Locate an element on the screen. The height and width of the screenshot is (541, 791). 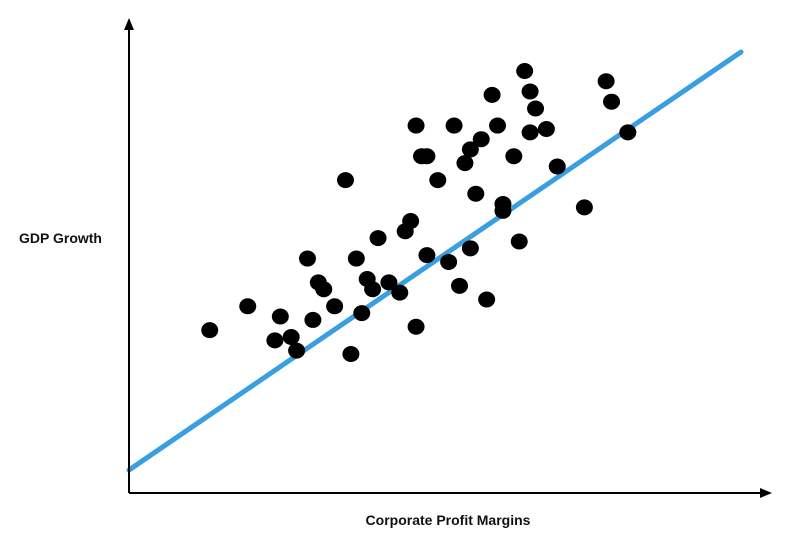
y-axis-arrow is located at coordinates (129, 24).